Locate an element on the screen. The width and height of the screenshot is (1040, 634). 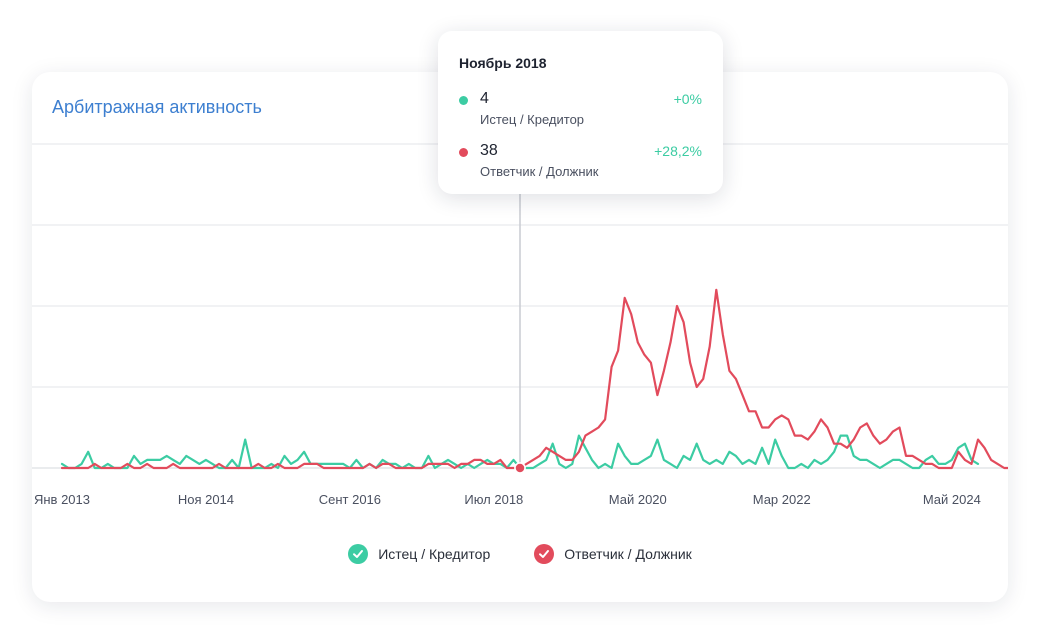
hover-dots is located at coordinates (520, 468).